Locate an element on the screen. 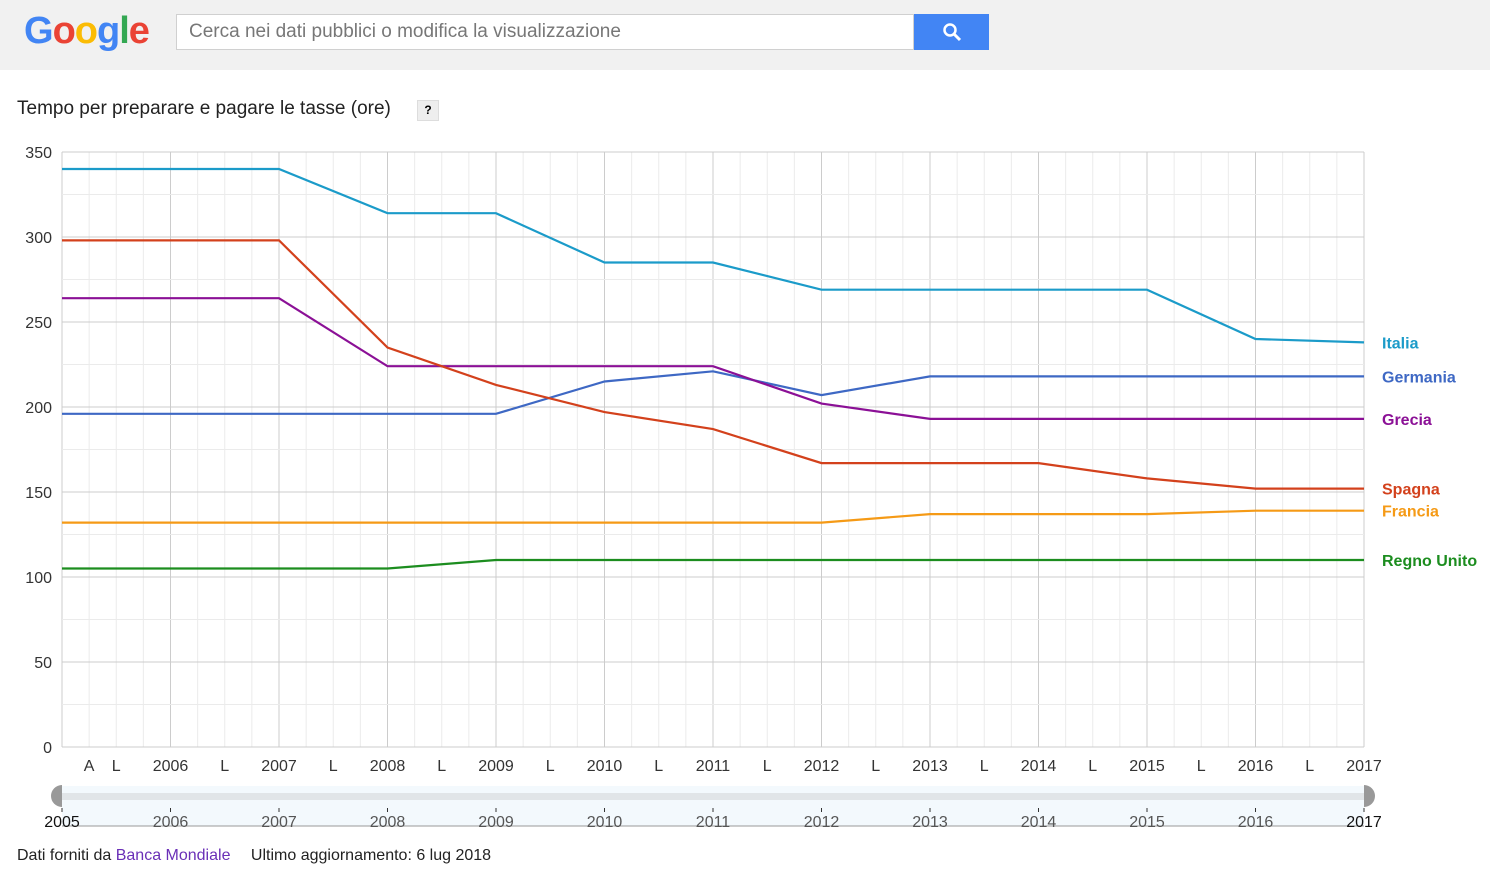 Image resolution: width=1490 pixels, height=874 pixels. y-tick-label: 350 is located at coordinates (38, 153).